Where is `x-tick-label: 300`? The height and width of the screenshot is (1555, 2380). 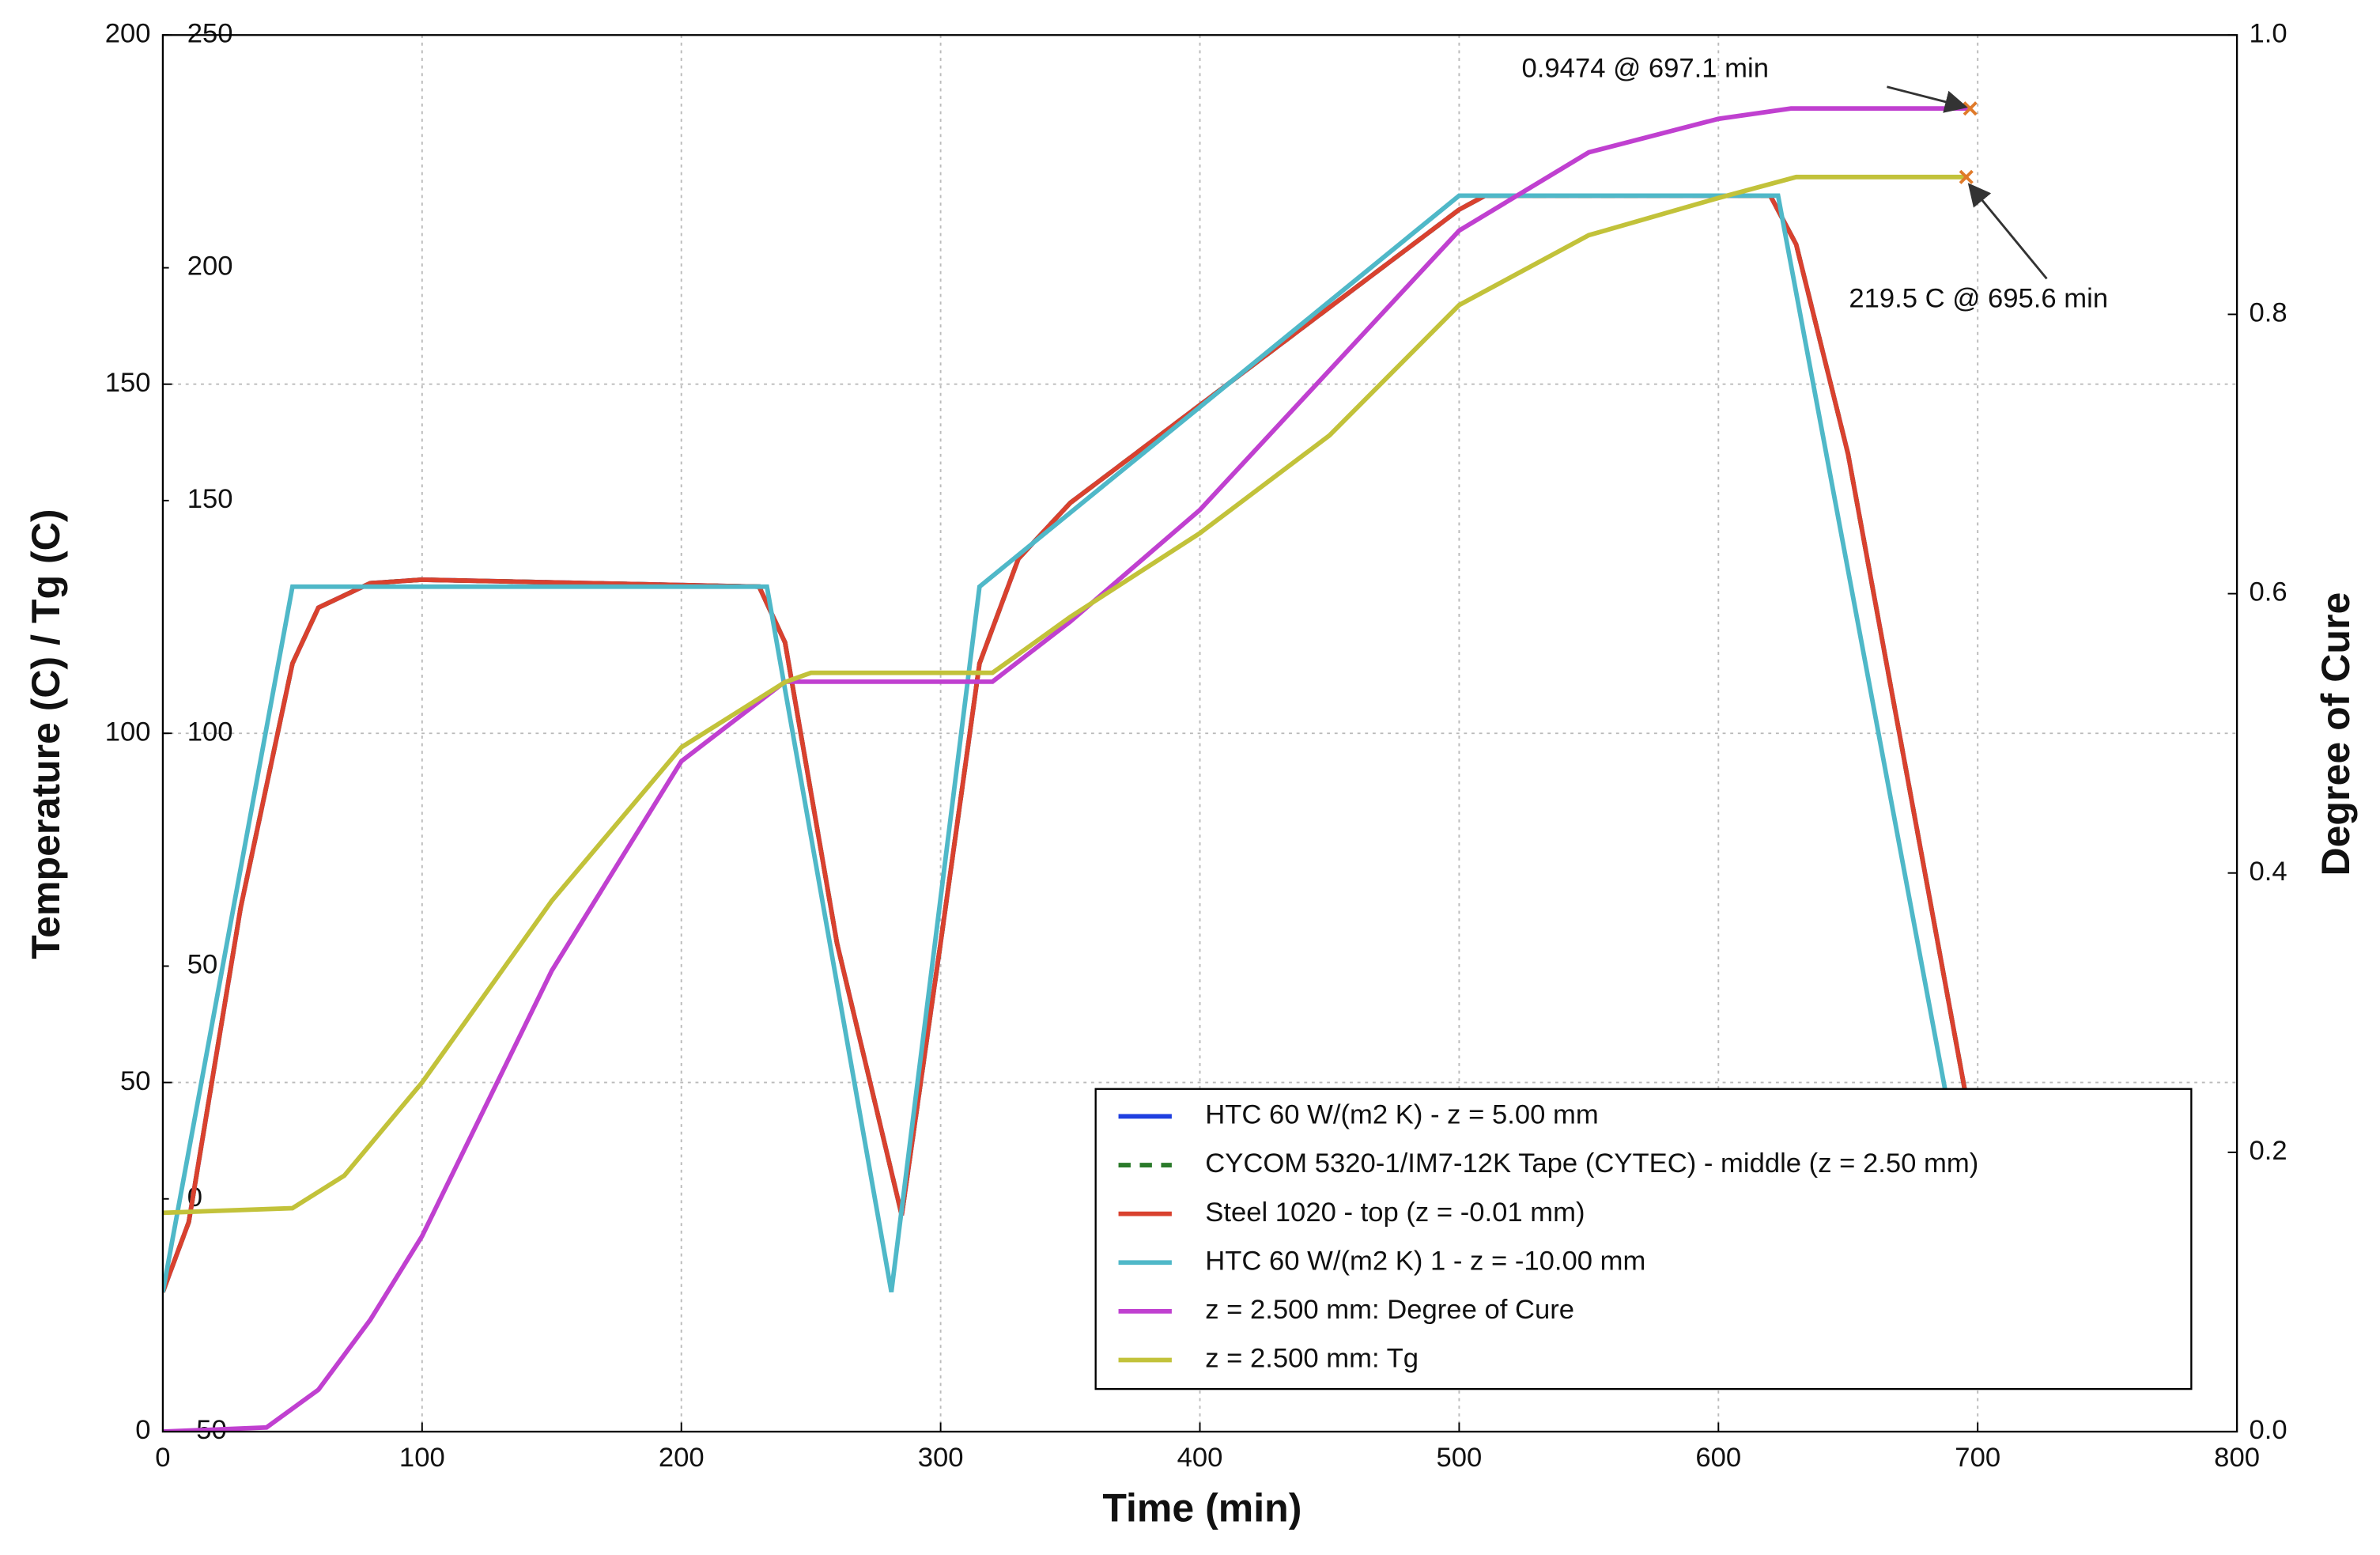 x-tick-label: 300 is located at coordinates (941, 1458).